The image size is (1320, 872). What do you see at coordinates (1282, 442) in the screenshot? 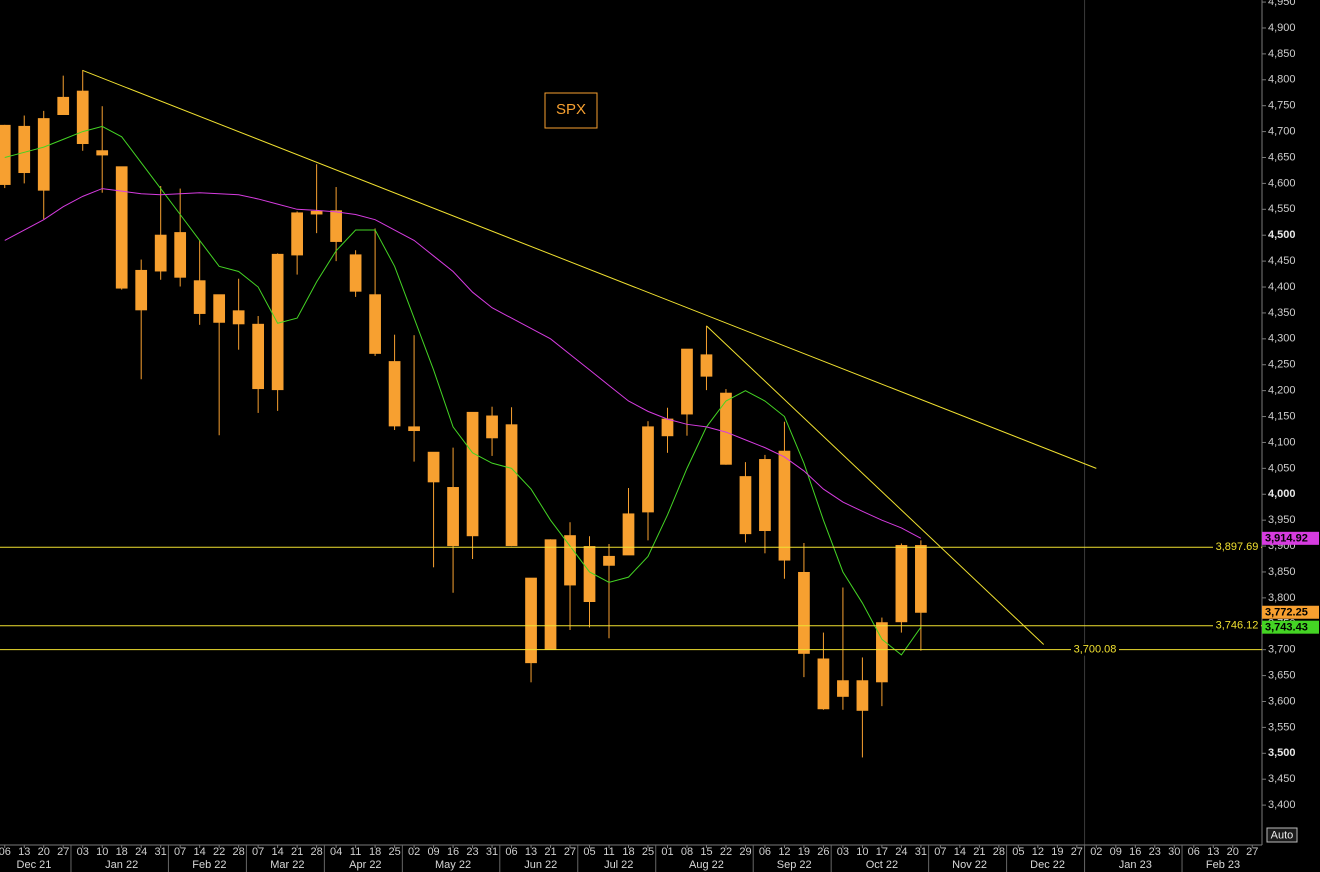
I see `y-tick-label: 4,100` at bounding box center [1282, 442].